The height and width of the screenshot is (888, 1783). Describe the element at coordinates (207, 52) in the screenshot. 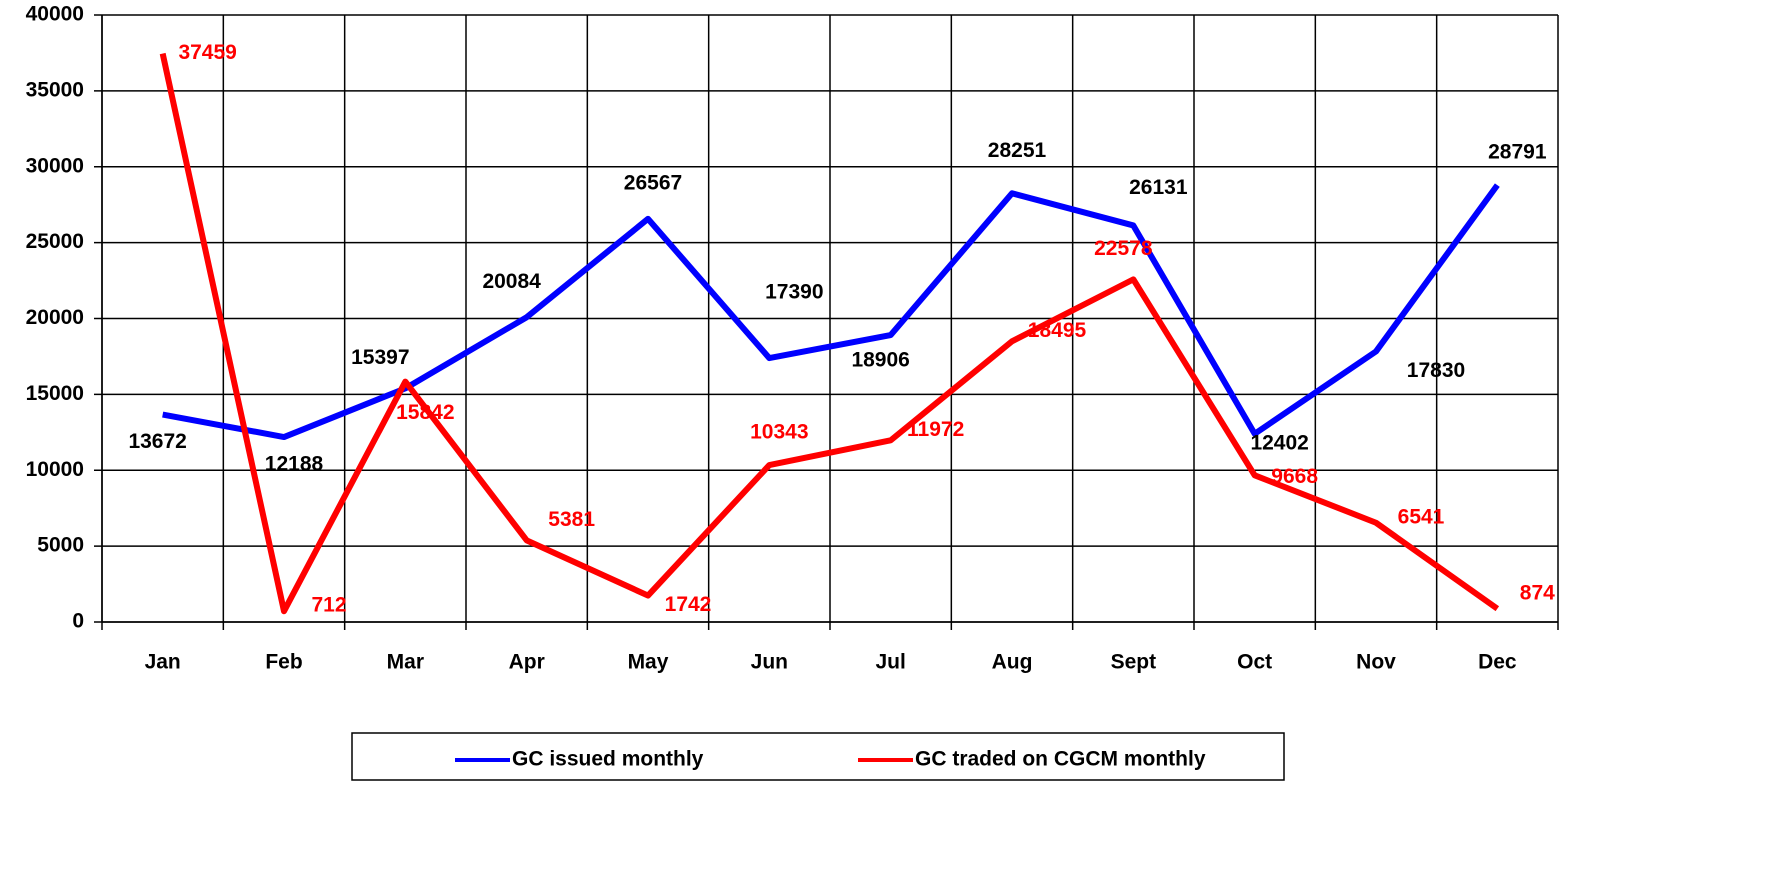

I see `data-label: 37459` at that location.